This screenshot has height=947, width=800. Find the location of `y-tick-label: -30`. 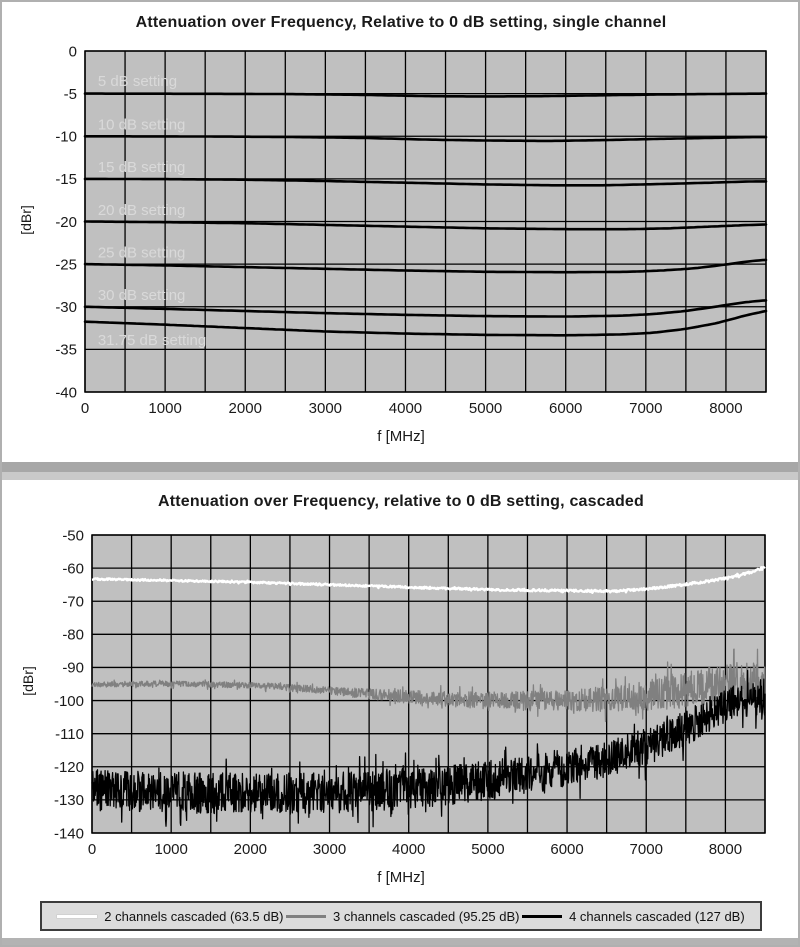

y-tick-label: -30 is located at coordinates (66, 307).